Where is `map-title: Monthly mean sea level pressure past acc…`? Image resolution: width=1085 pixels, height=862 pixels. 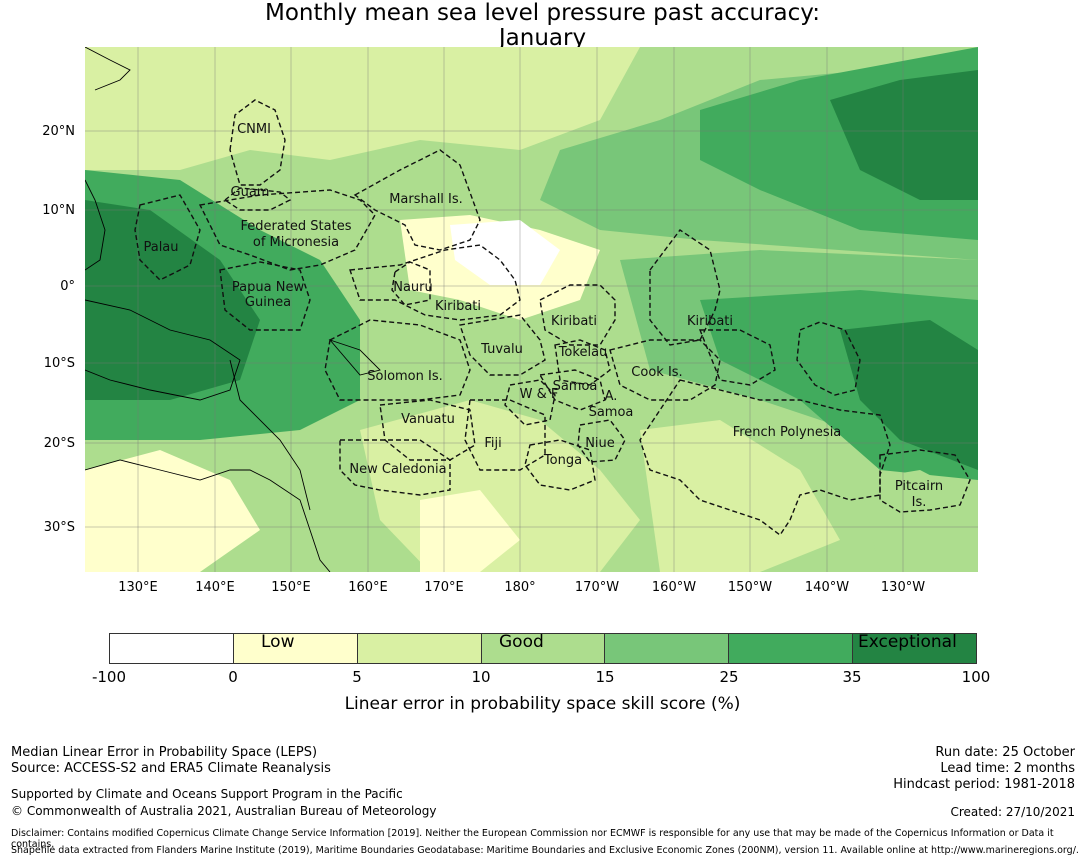 map-title: Monthly mean sea level pressure past acc… is located at coordinates (542, 13).